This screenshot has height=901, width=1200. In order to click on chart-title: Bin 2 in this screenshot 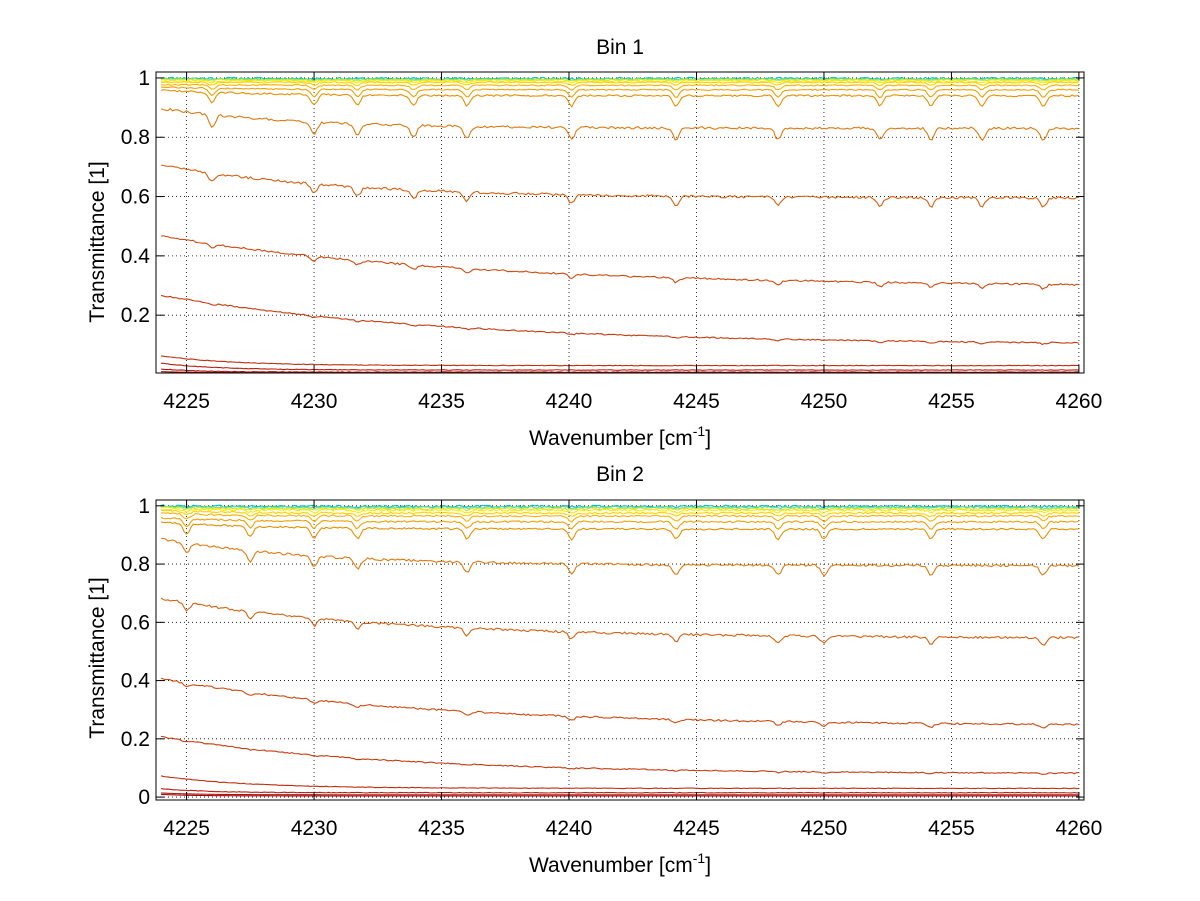, I will do `click(620, 474)`.